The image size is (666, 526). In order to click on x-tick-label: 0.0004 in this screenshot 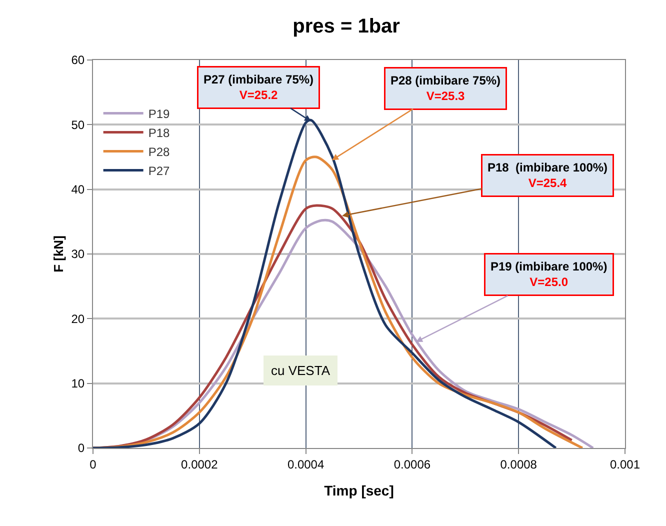, I will do `click(305, 464)`.